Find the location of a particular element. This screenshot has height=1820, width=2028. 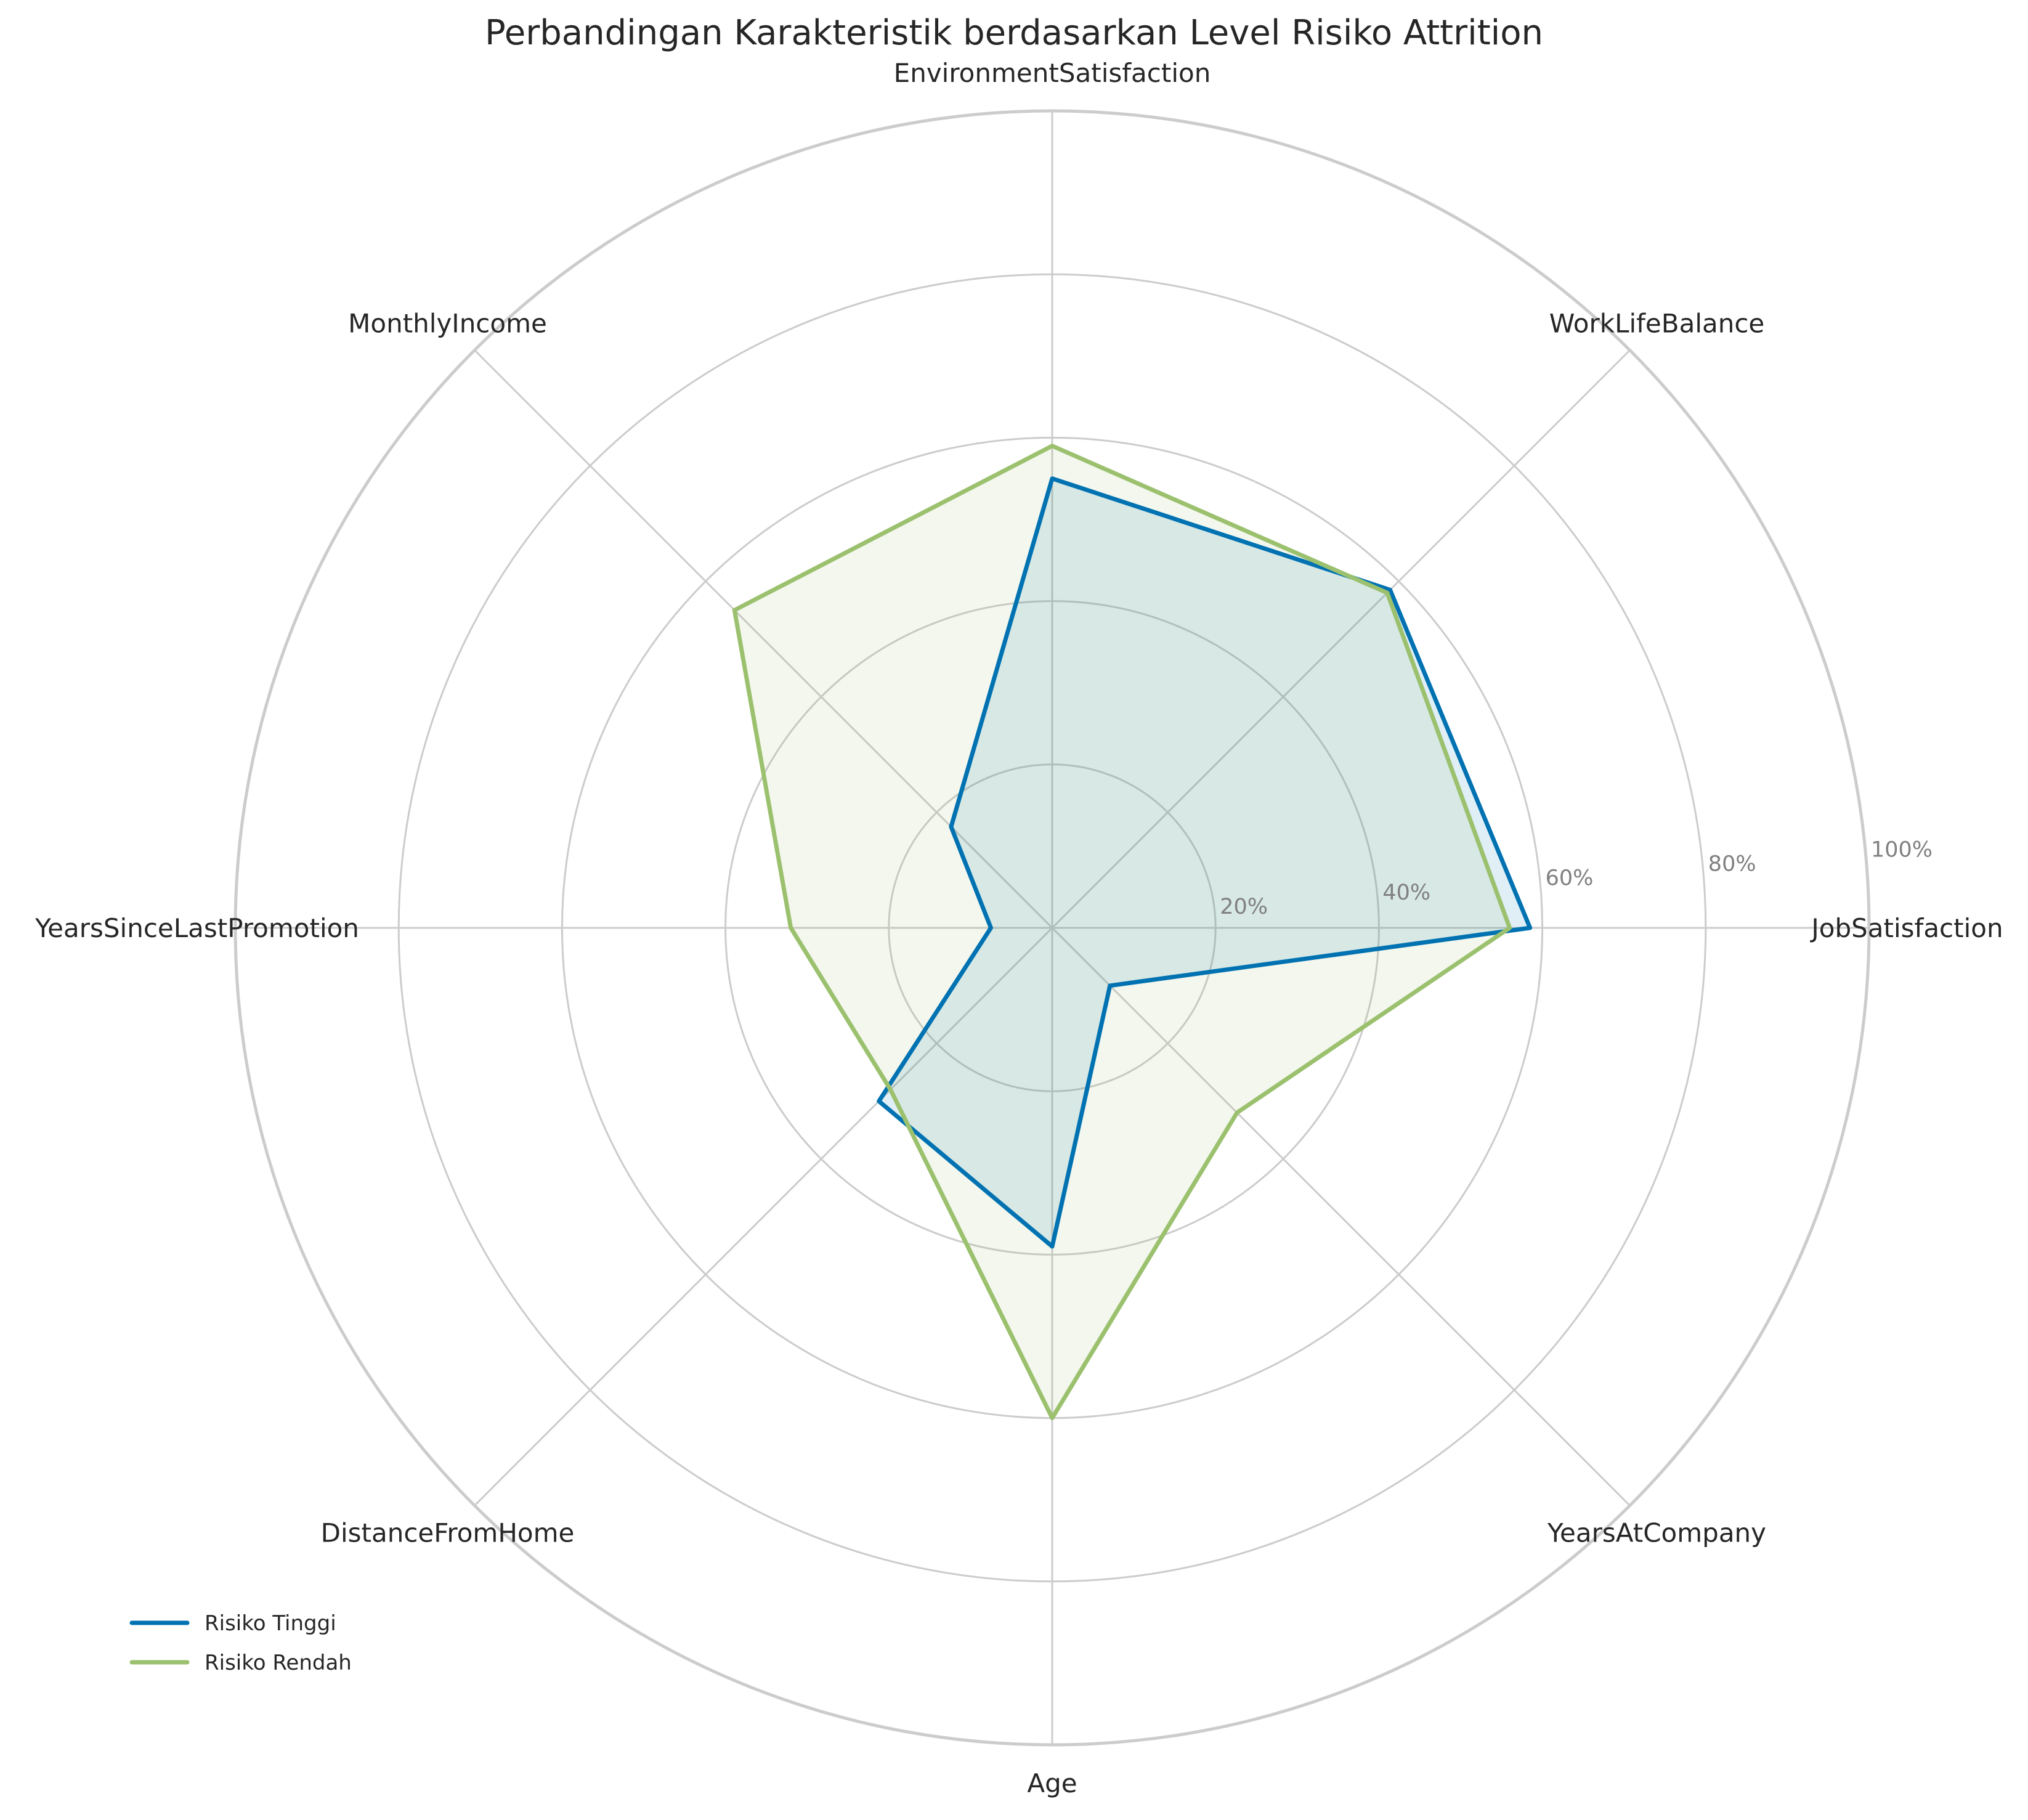

axis-label-jobsatisfaction: JobSatisfaction is located at coordinates (1906, 928).